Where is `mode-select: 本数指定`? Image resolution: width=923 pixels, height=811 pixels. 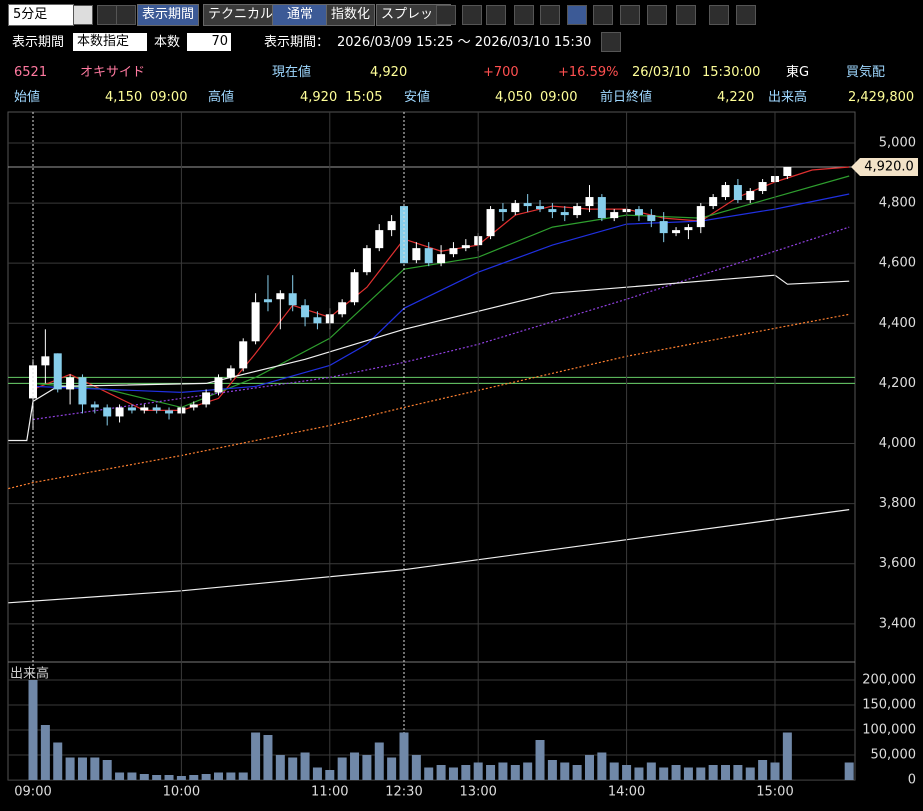
mode-select: 本数指定 is located at coordinates (110, 42).